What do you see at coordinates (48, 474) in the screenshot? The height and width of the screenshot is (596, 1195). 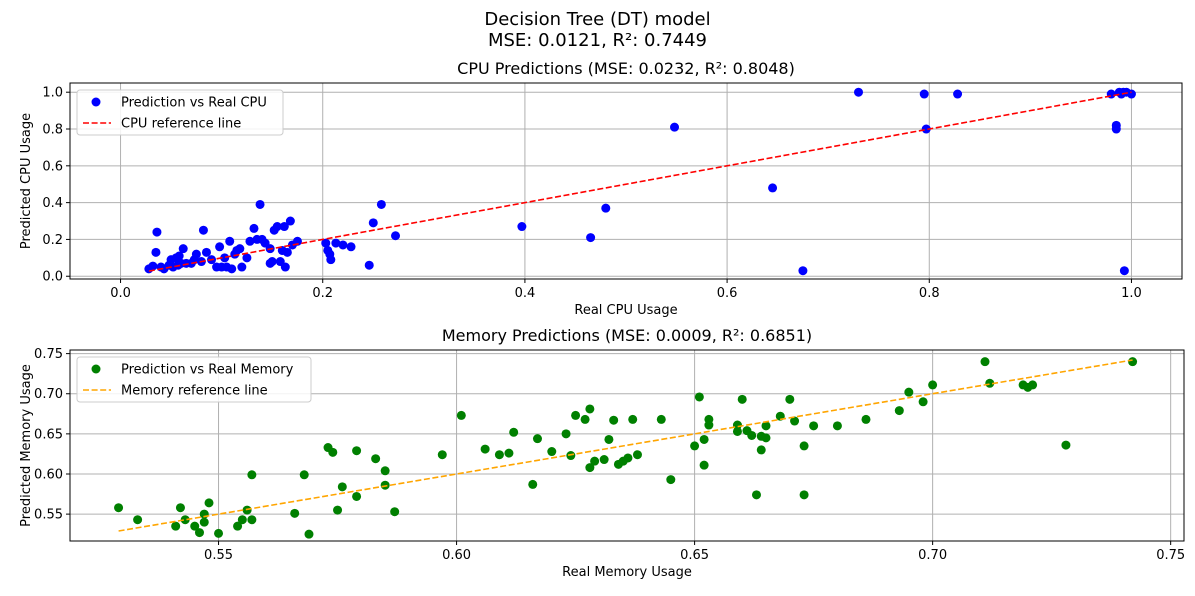 I see `y-tick-label: 0.60` at bounding box center [48, 474].